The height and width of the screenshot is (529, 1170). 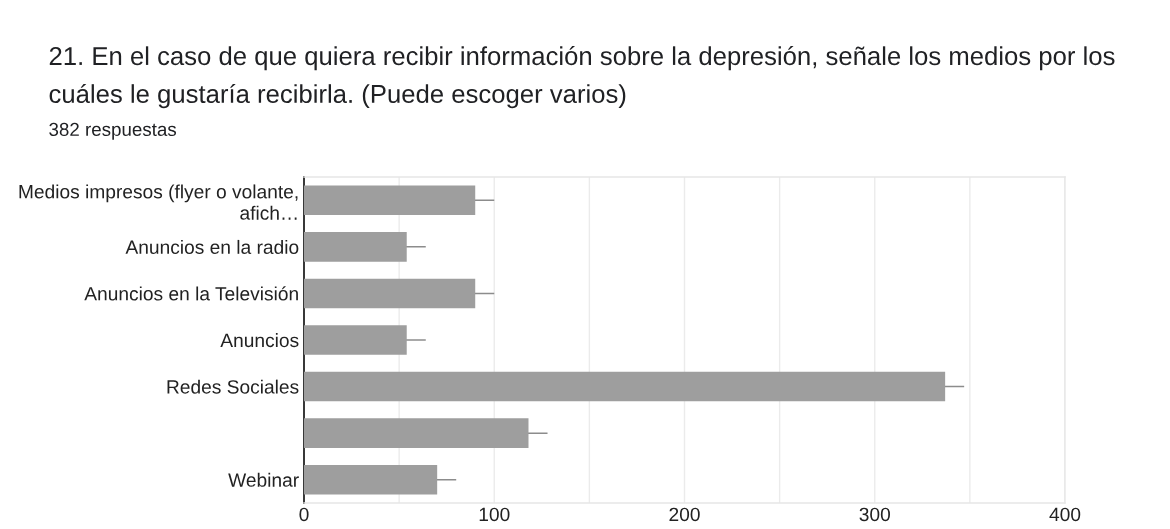 What do you see at coordinates (304, 514) in the screenshot?
I see `x-tick-label: 0` at bounding box center [304, 514].